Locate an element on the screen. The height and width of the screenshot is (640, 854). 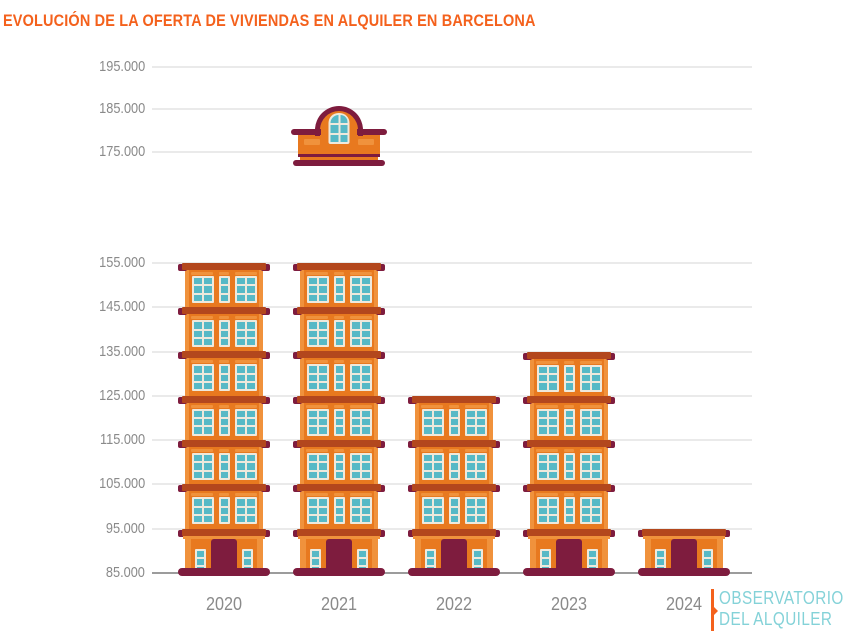
y-tick-label: 145.000 is located at coordinates (97, 307).